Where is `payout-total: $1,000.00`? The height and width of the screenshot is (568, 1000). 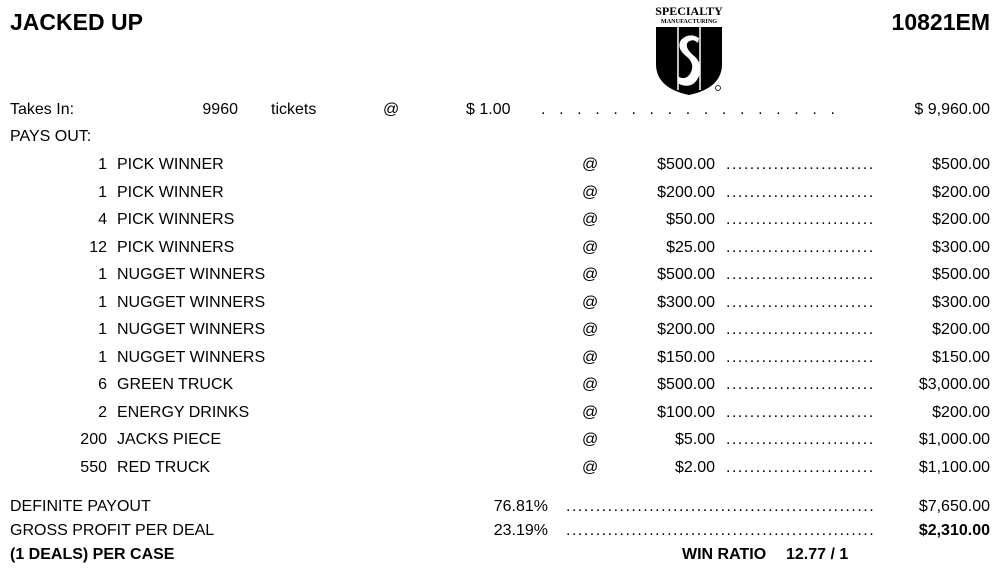 payout-total: $1,000.00 is located at coordinates (954, 439).